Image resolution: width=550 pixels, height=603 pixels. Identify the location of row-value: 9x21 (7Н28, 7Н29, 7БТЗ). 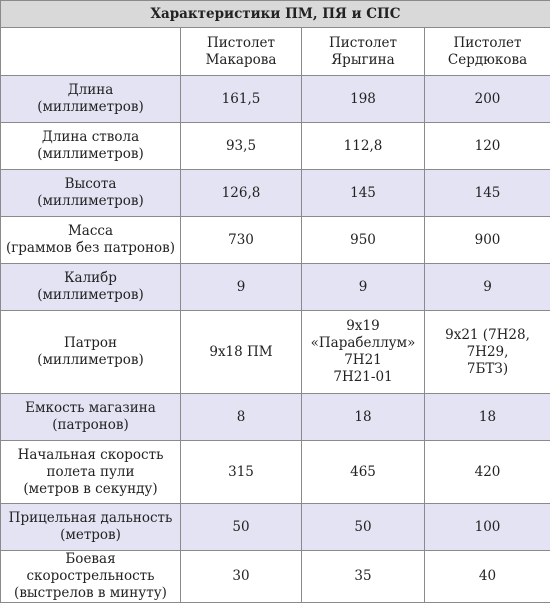
(487, 352).